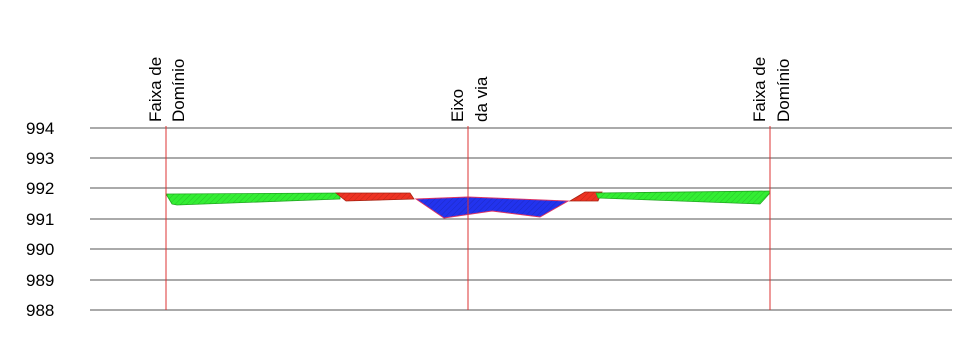  I want to click on left-domain-label-line1: Faixa de, so click(155, 89).